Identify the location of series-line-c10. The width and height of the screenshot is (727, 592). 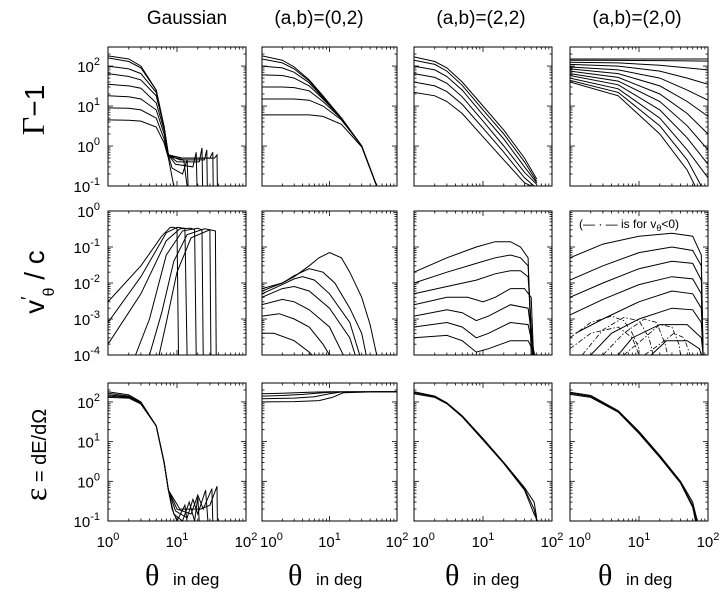
(639, 128).